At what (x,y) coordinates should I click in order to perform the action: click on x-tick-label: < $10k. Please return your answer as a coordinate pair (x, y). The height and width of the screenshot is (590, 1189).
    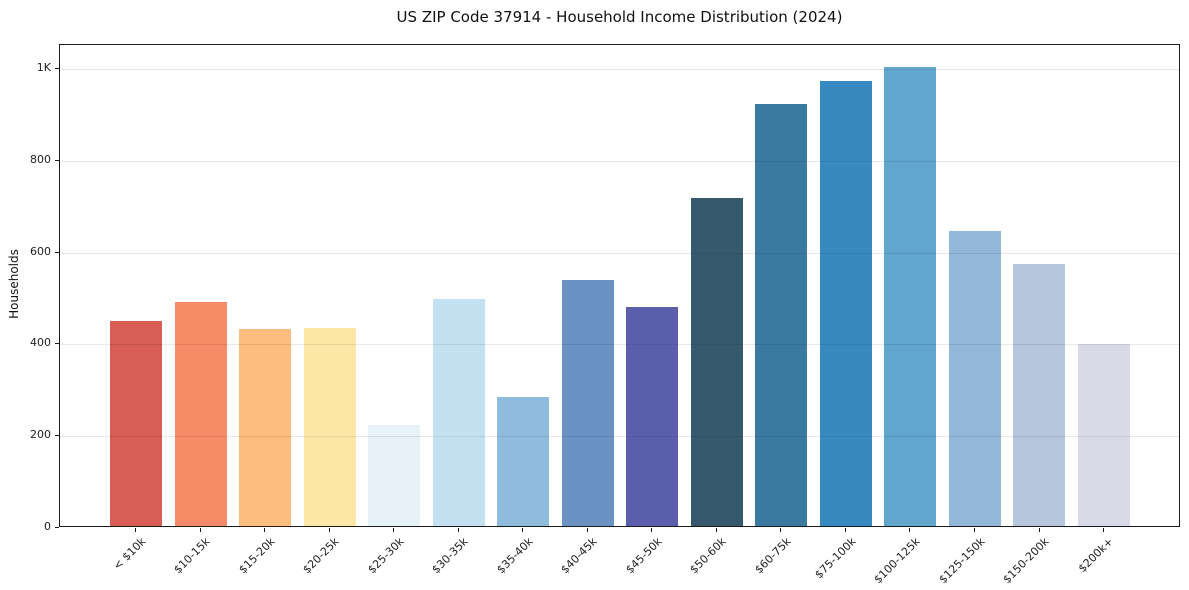
    Looking at the image, I should click on (129, 554).